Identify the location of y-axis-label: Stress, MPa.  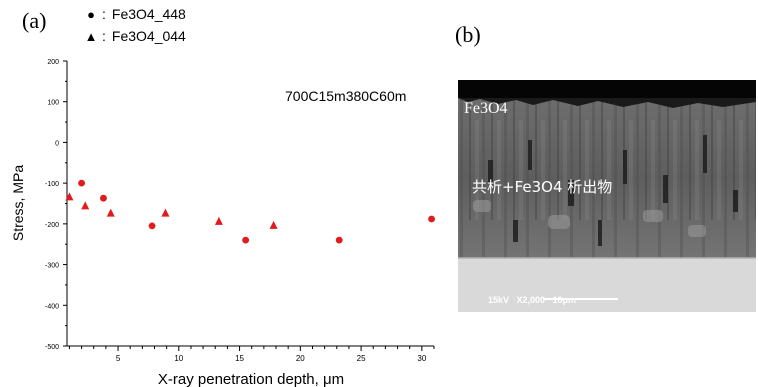
(18, 203).